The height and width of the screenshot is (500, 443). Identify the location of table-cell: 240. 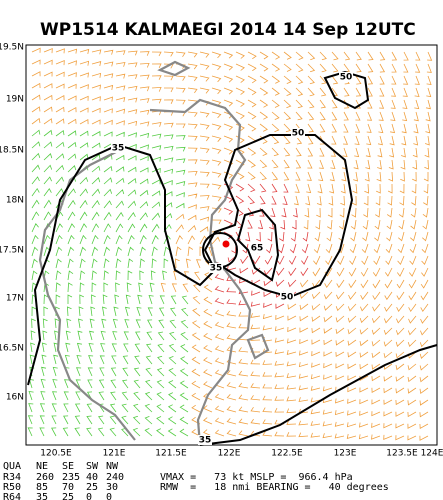
(115, 477).